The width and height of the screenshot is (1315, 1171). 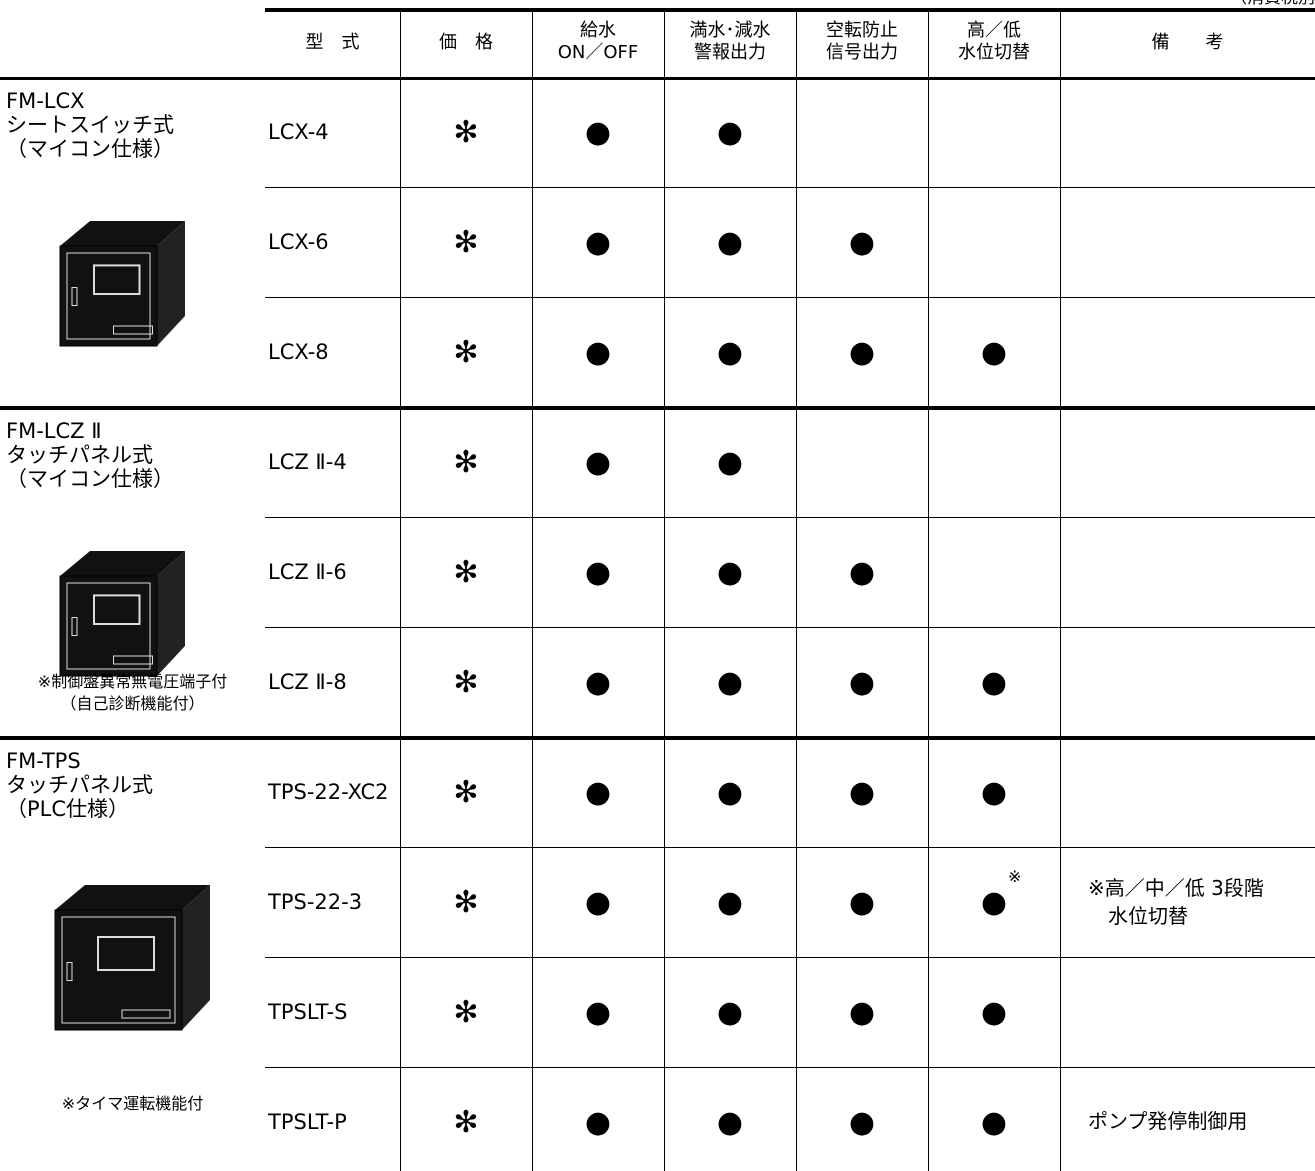 What do you see at coordinates (298, 352) in the screenshot?
I see `model: LCX-8` at bounding box center [298, 352].